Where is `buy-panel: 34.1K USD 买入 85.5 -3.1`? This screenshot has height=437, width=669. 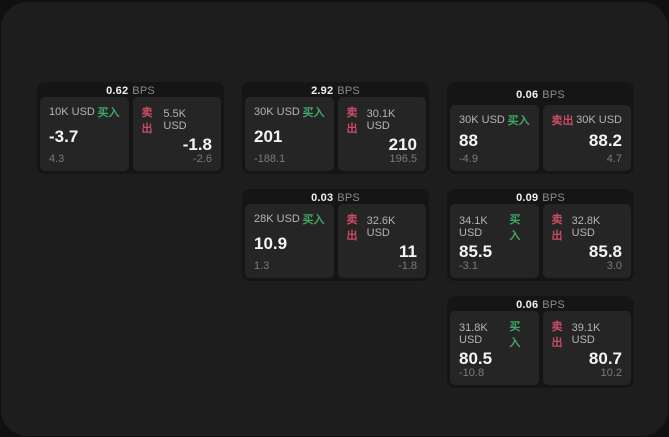 buy-panel: 34.1K USD 买入 85.5 -3.1 is located at coordinates (494, 241).